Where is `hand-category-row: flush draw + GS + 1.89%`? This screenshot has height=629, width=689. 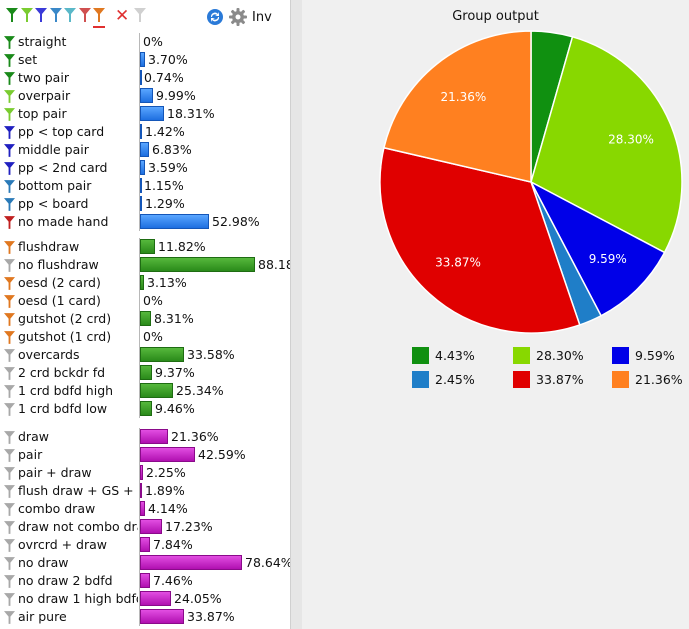 hand-category-row: flush draw + GS + 1.89% is located at coordinates (145, 491).